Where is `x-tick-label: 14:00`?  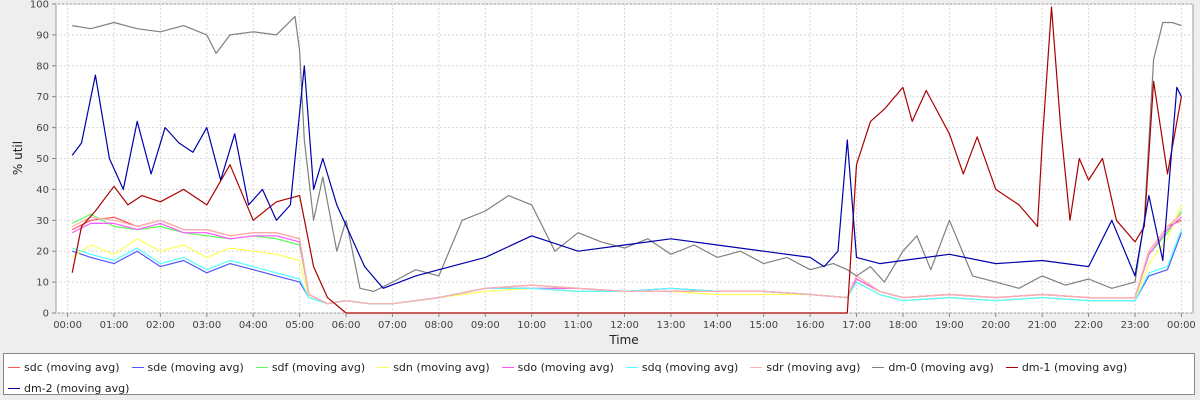 x-tick-label: 14:00 is located at coordinates (717, 325).